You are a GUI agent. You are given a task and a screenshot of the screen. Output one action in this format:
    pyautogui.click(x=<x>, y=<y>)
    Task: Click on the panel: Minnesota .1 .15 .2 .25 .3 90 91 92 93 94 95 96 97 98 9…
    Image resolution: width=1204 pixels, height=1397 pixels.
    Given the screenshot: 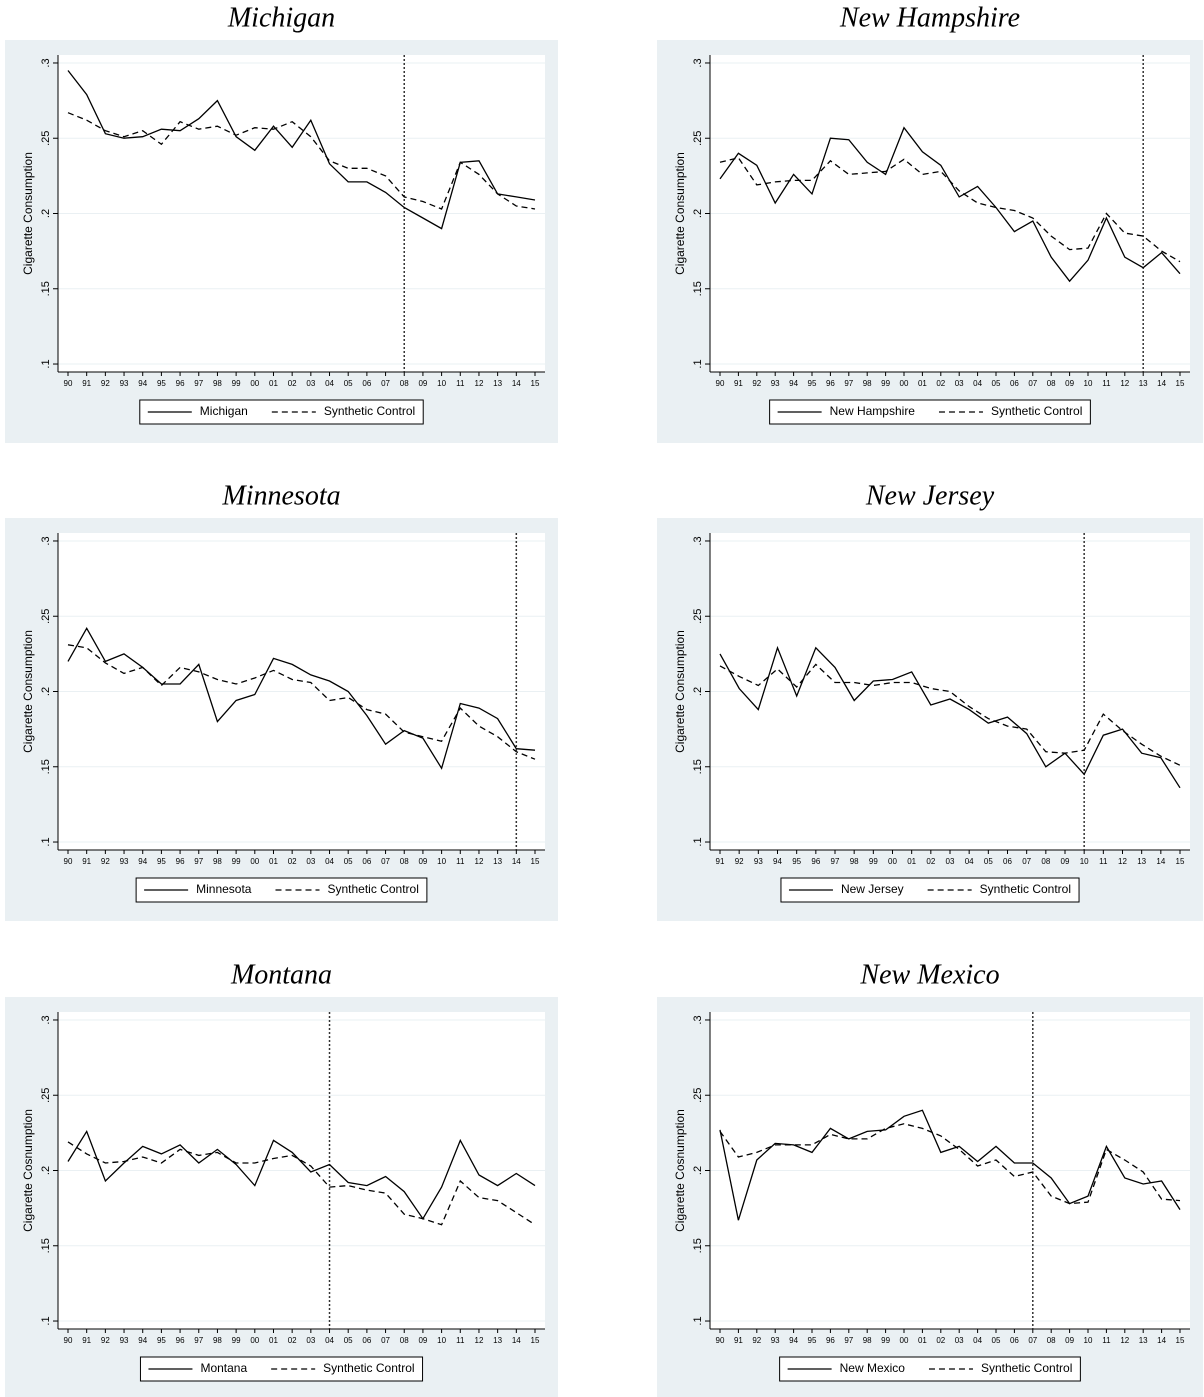 What is the action you would take?
    pyautogui.click(x=281, y=700)
    